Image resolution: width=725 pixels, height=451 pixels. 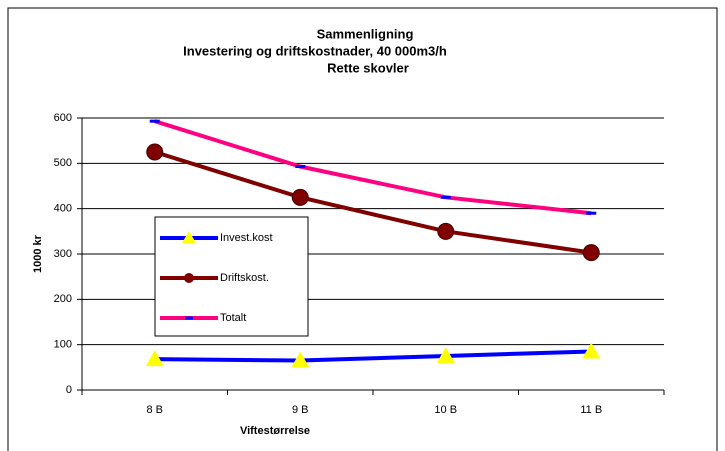 I want to click on y-tick-label: 500, so click(x=63, y=163).